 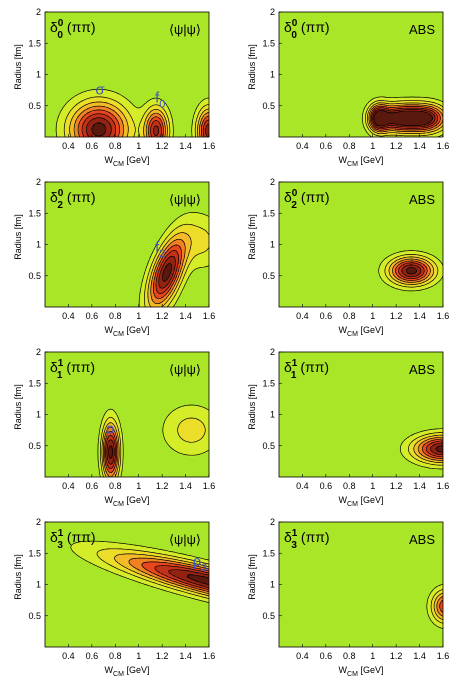 What do you see at coordinates (422, 199) in the screenshot?
I see `panel-tag: ABS` at bounding box center [422, 199].